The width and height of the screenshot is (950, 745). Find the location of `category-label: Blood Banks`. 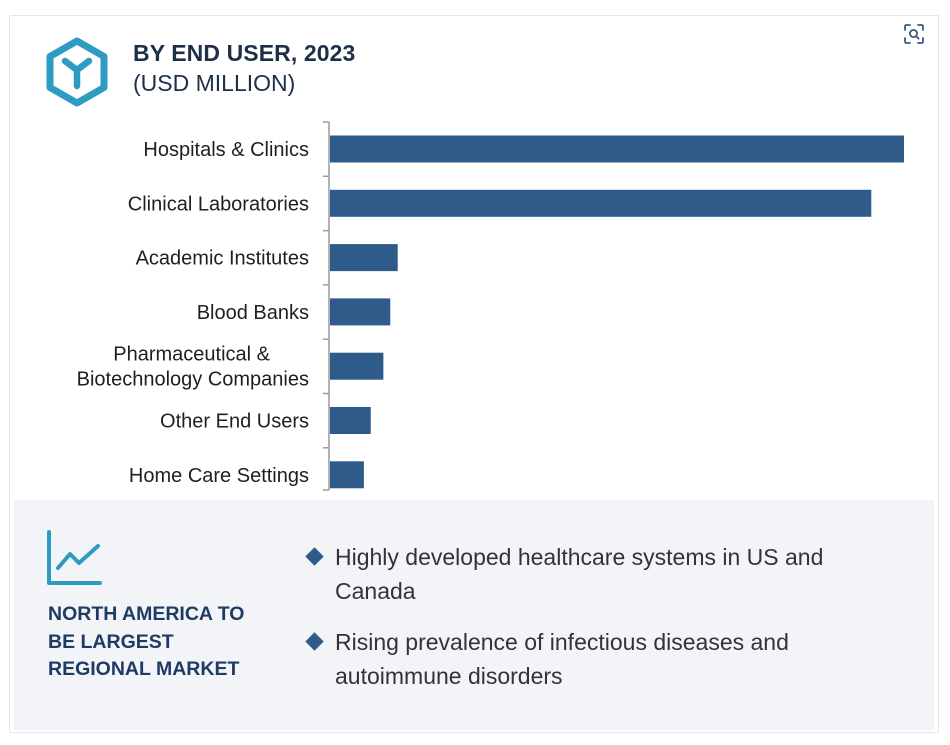

category-label: Blood Banks is located at coordinates (253, 313).